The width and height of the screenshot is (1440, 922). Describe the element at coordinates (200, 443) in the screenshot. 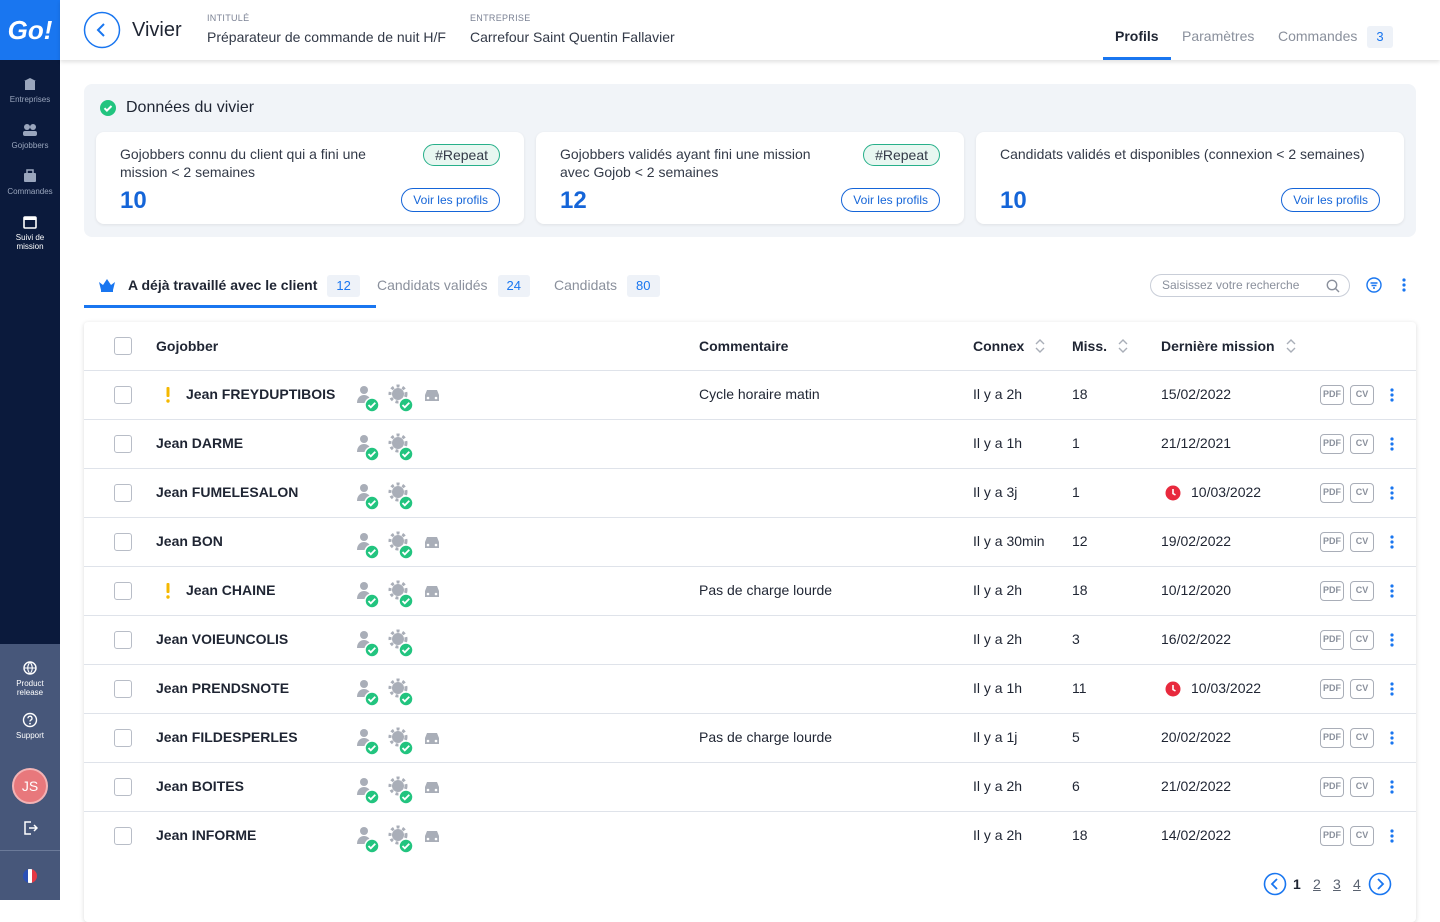

I see `gojobber-name: Jean DARME` at that location.